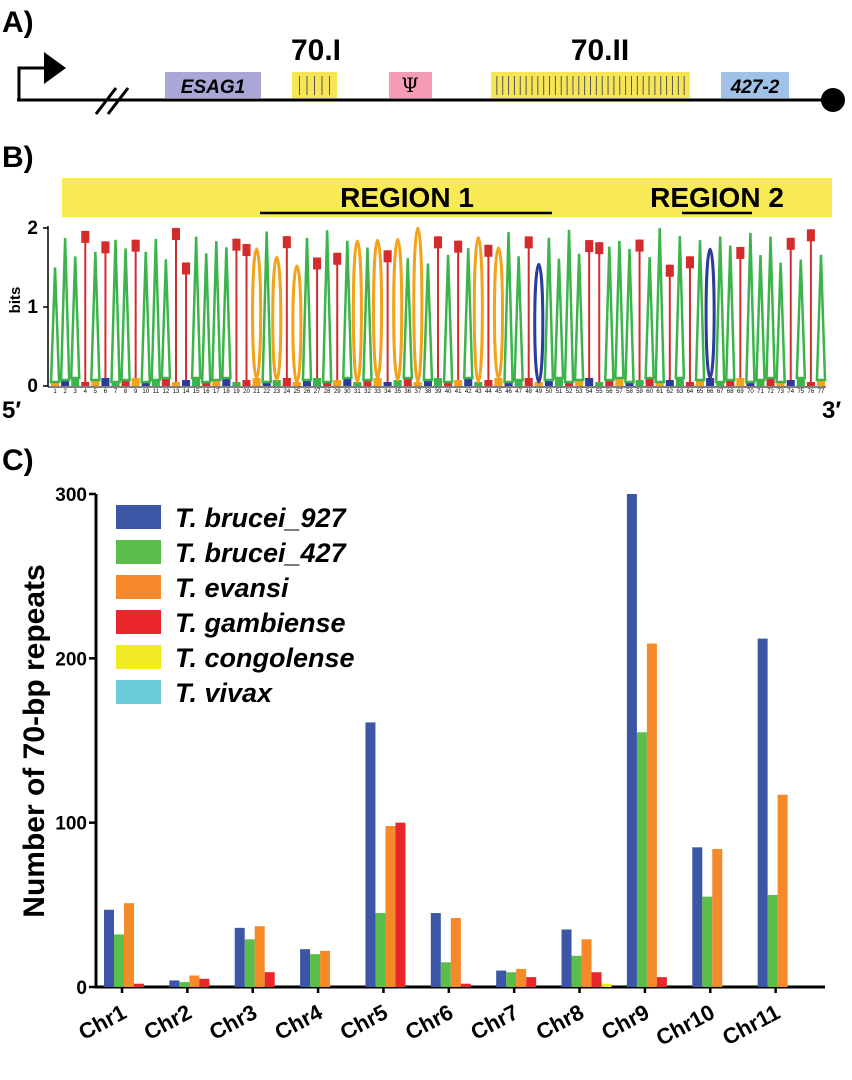  Describe the element at coordinates (65, 392) in the screenshot. I see `logo-position-label: 2` at that location.